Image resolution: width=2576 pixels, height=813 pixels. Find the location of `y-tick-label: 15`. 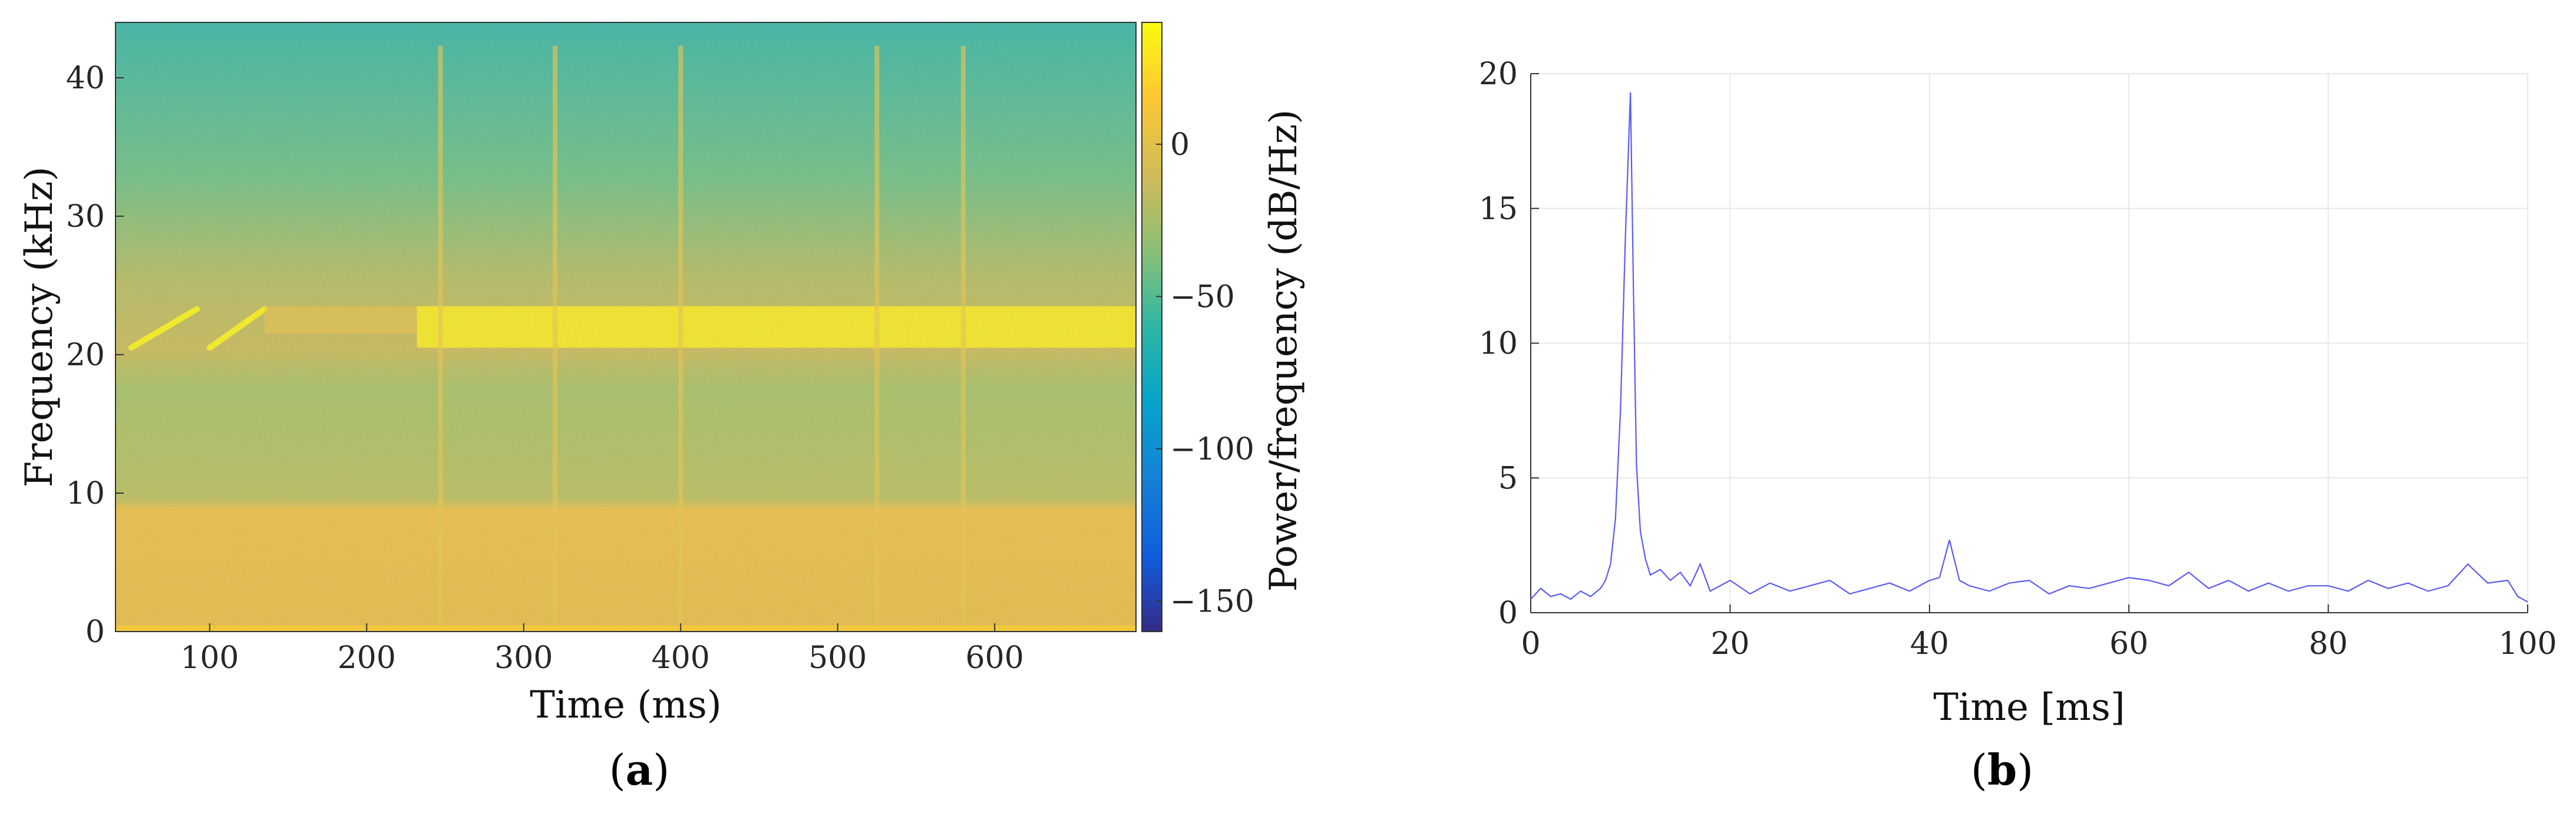

y-tick-label: 15 is located at coordinates (1498, 209).